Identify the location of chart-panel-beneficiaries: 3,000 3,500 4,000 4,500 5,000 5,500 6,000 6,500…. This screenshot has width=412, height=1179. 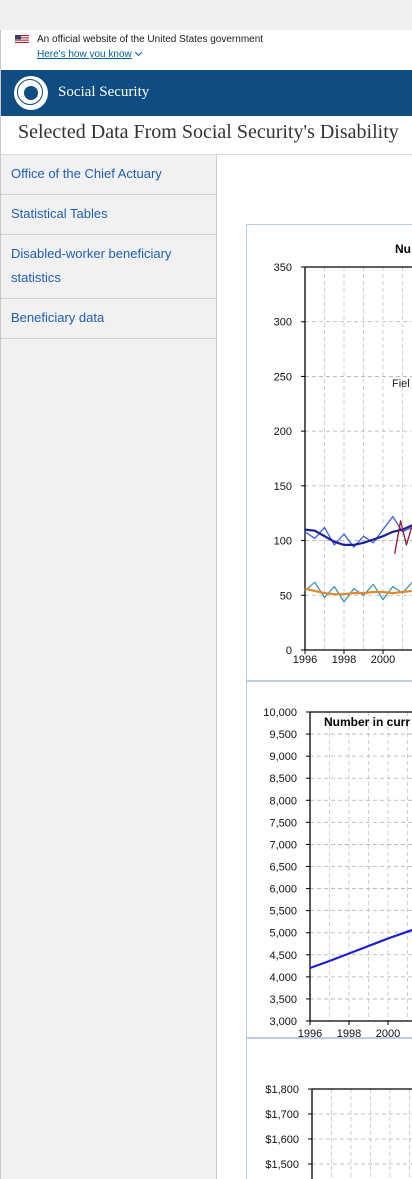
(329, 860).